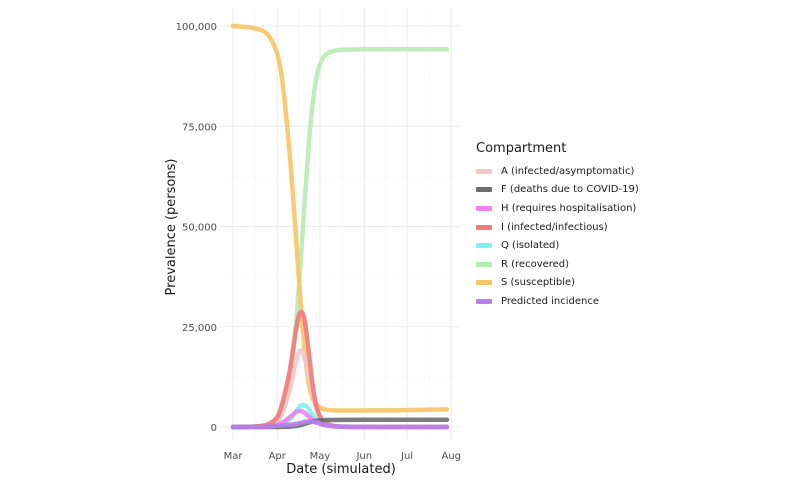 Image resolution: width=800 pixels, height=482 pixels. What do you see at coordinates (234, 456) in the screenshot?
I see `x-tick-label: Mar` at bounding box center [234, 456].